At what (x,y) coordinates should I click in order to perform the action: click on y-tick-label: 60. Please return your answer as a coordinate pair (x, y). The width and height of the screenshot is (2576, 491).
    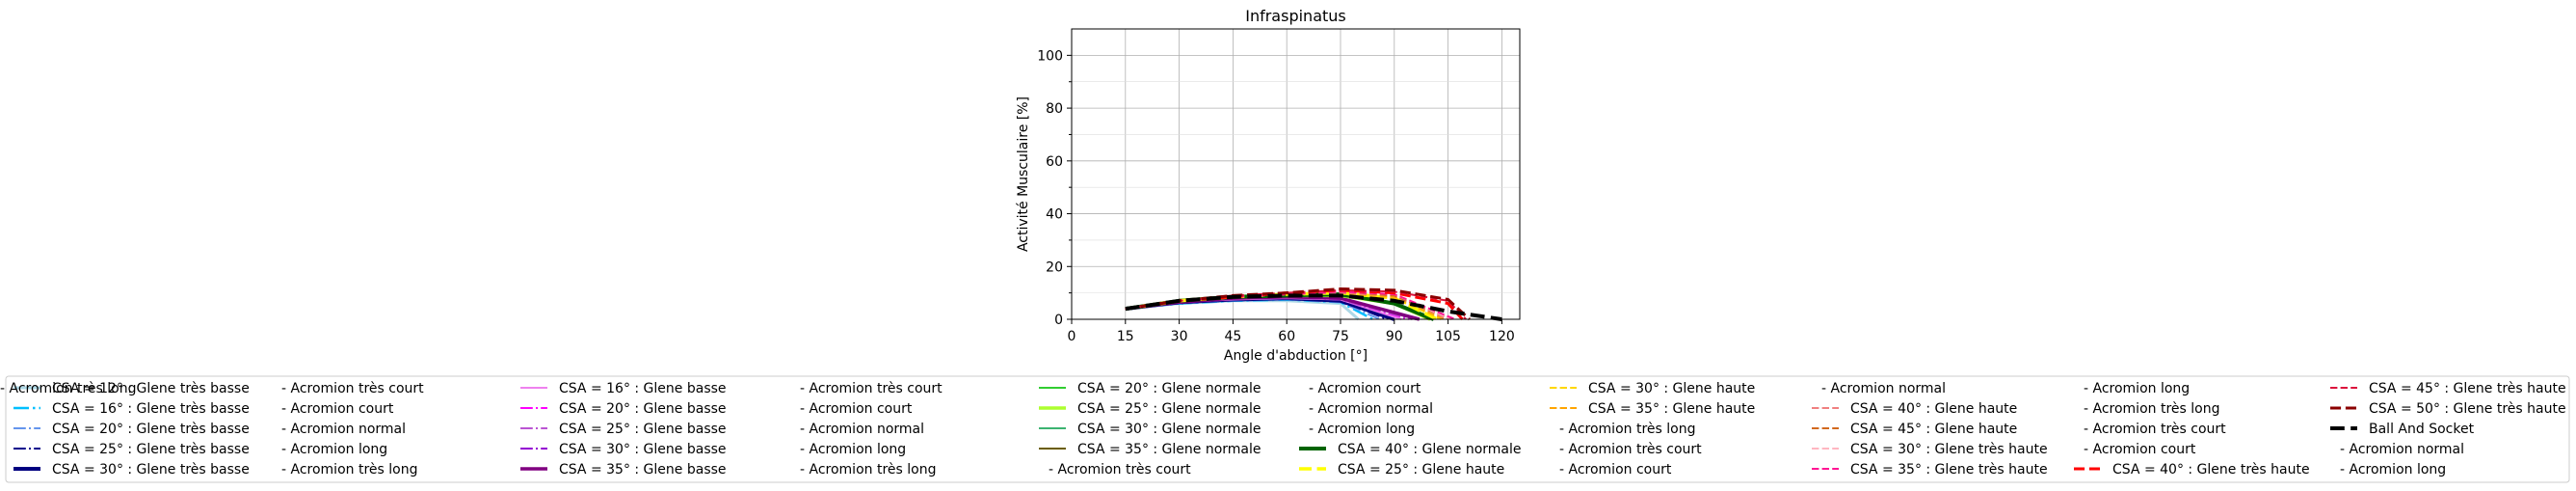
    Looking at the image, I should click on (1054, 162).